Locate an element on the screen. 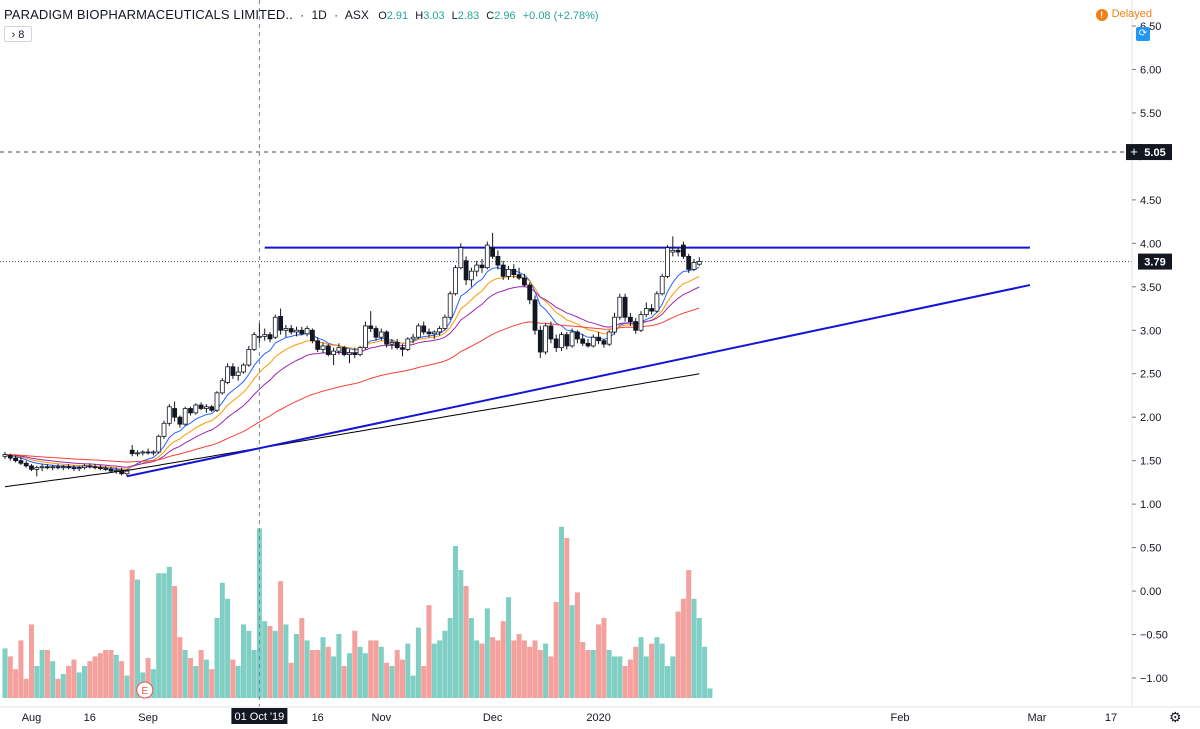  price-tag-bg is located at coordinates (1155, 152).